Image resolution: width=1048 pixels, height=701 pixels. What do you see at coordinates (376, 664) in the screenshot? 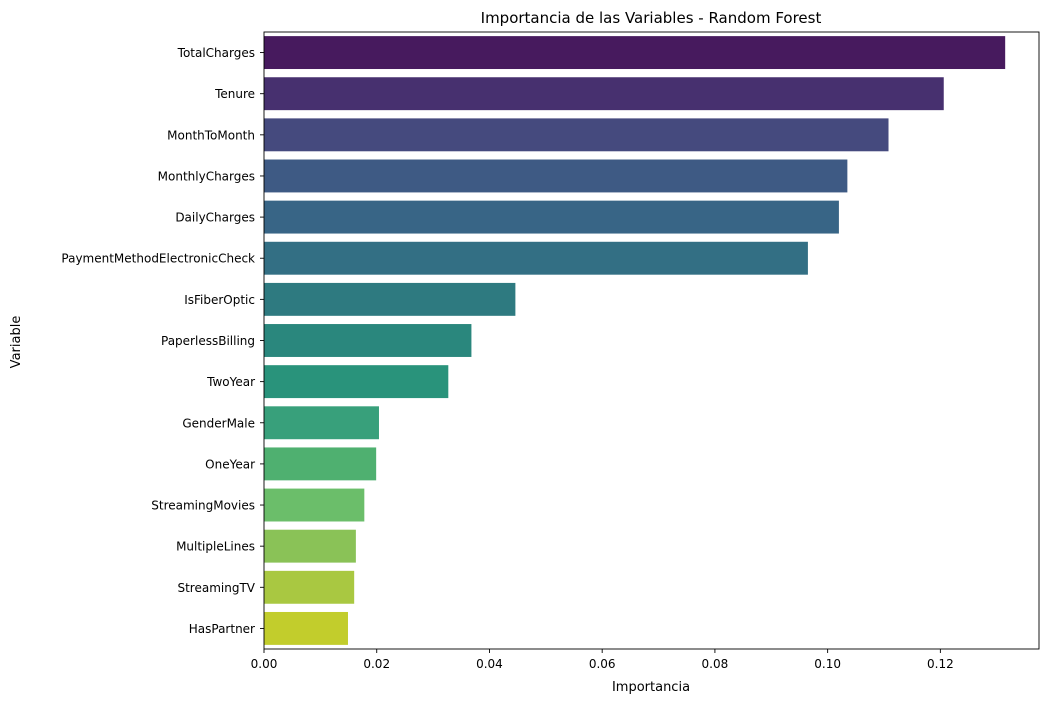
I see `x-tick-label: 0.02` at bounding box center [376, 664].